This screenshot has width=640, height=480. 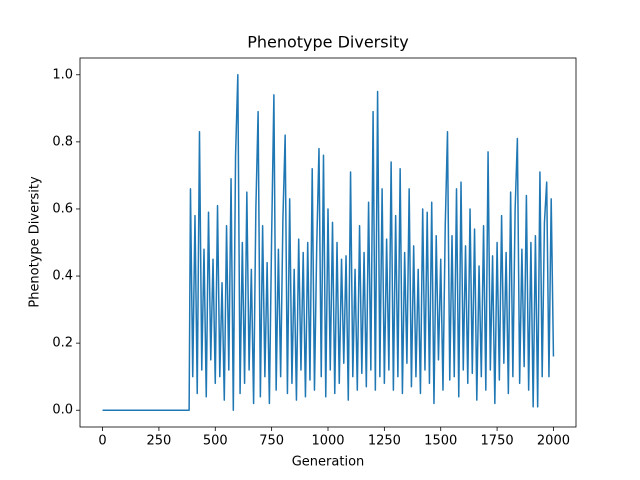 I want to click on chart-title: Phenotype Diversity, so click(x=328, y=42).